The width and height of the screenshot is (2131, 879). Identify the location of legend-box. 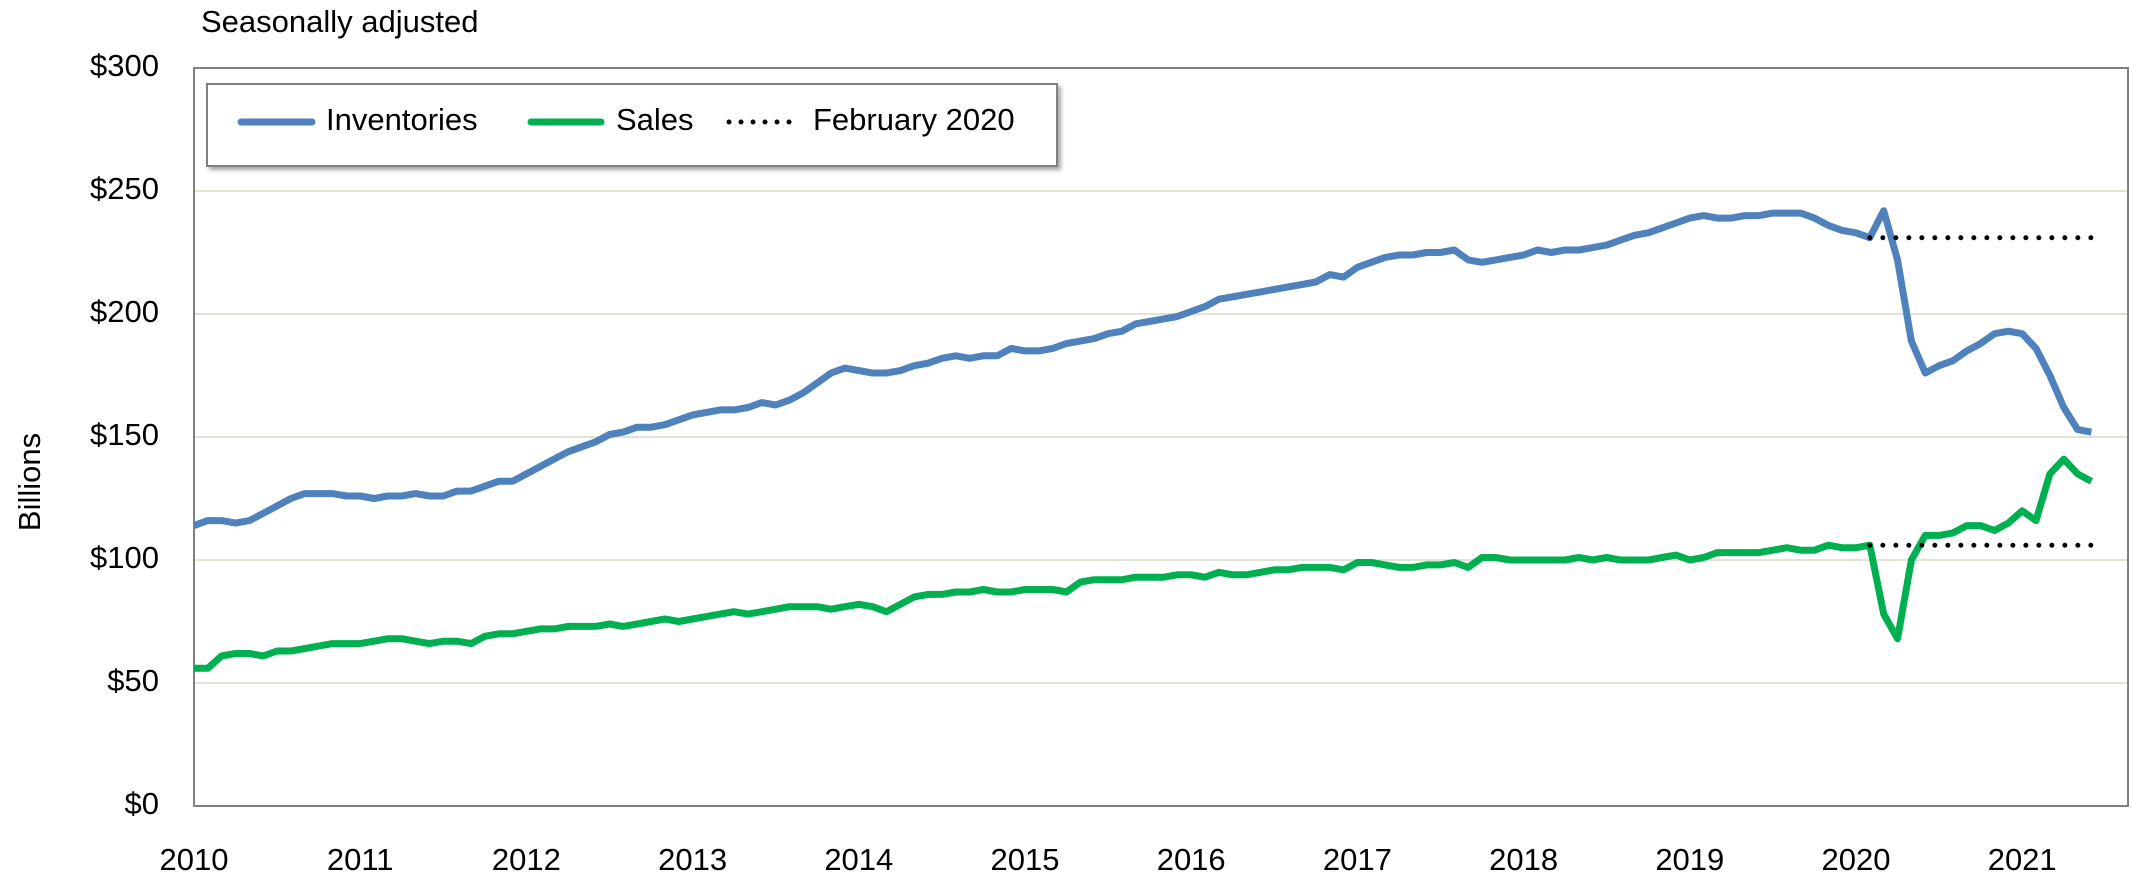
(632, 125).